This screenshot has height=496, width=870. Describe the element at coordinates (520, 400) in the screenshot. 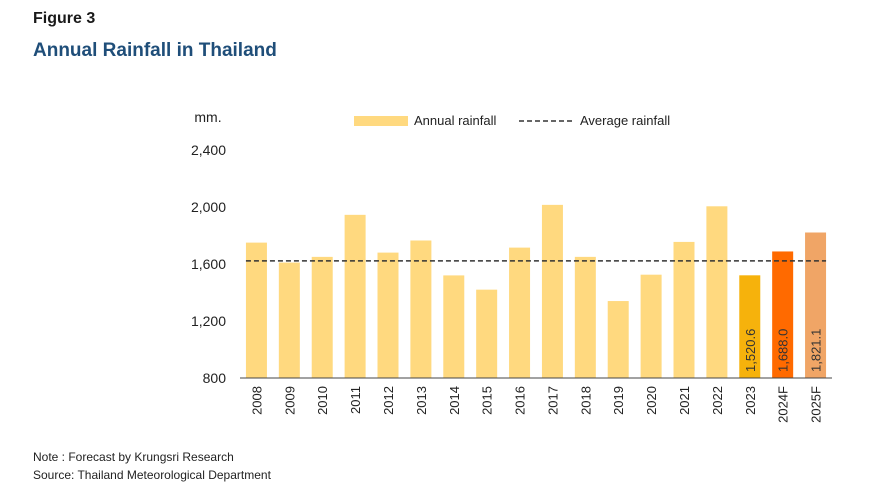

I see `x-tick-label: 2016` at that location.